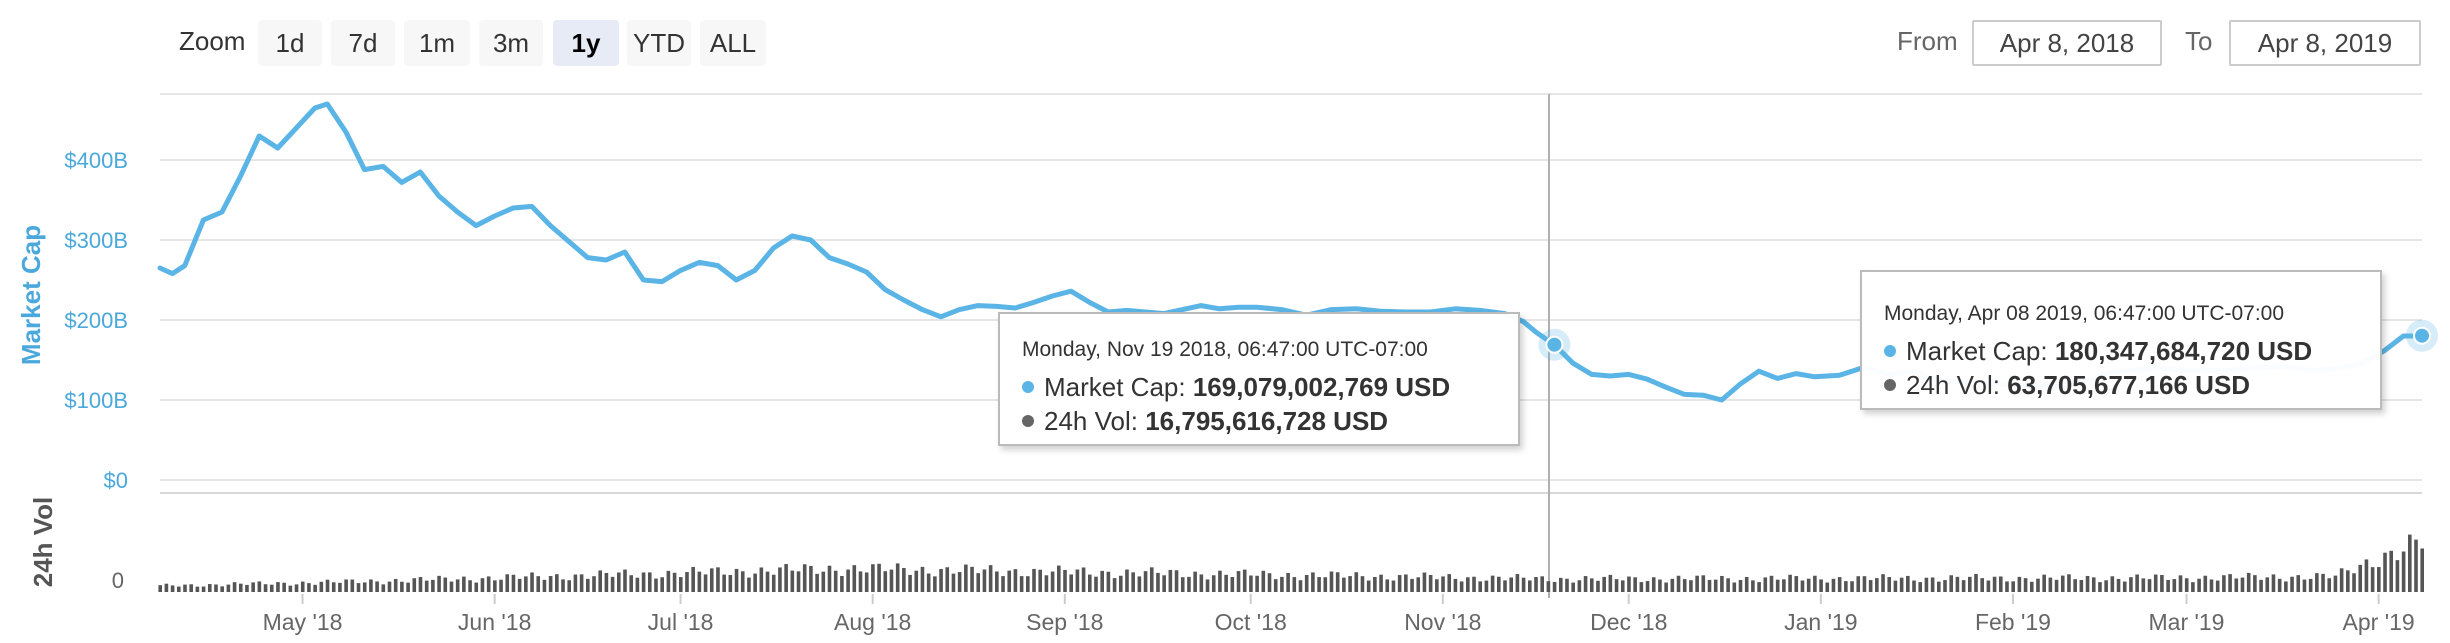 This screenshot has width=2450, height=643. What do you see at coordinates (1953, 385) in the screenshot?
I see `tooltip-volume-label: 24h Vol:` at bounding box center [1953, 385].